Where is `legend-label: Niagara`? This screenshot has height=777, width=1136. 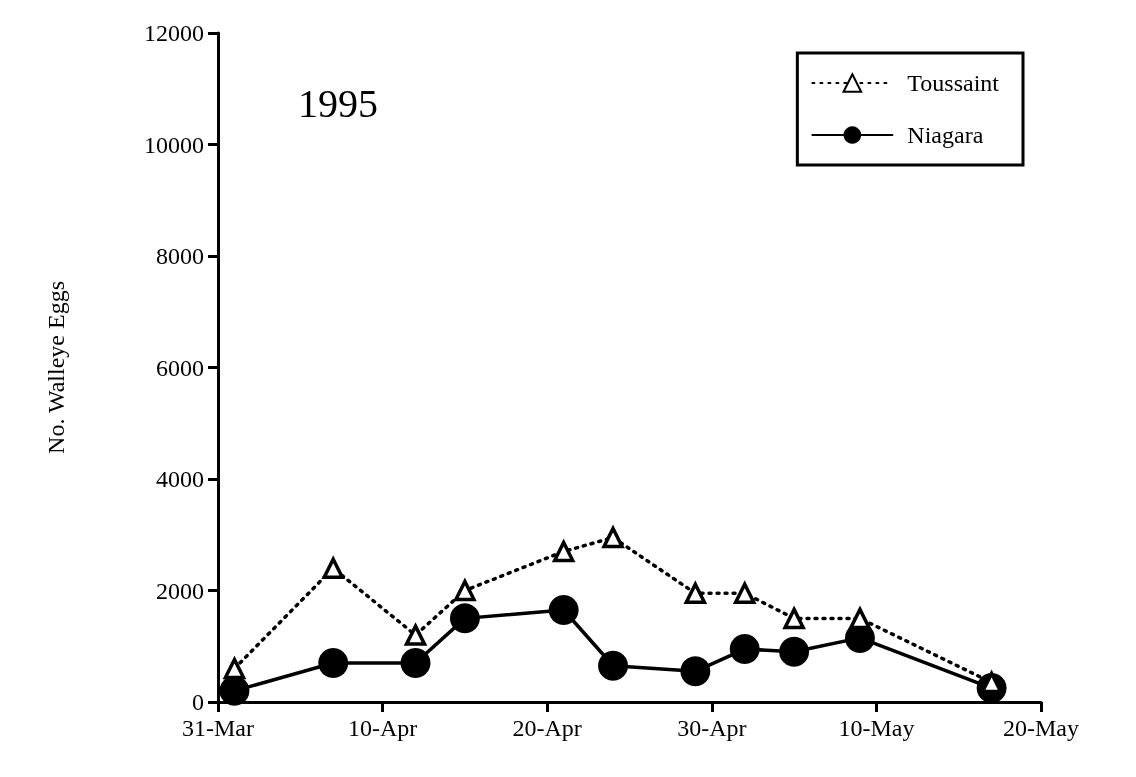 legend-label: Niagara is located at coordinates (945, 135).